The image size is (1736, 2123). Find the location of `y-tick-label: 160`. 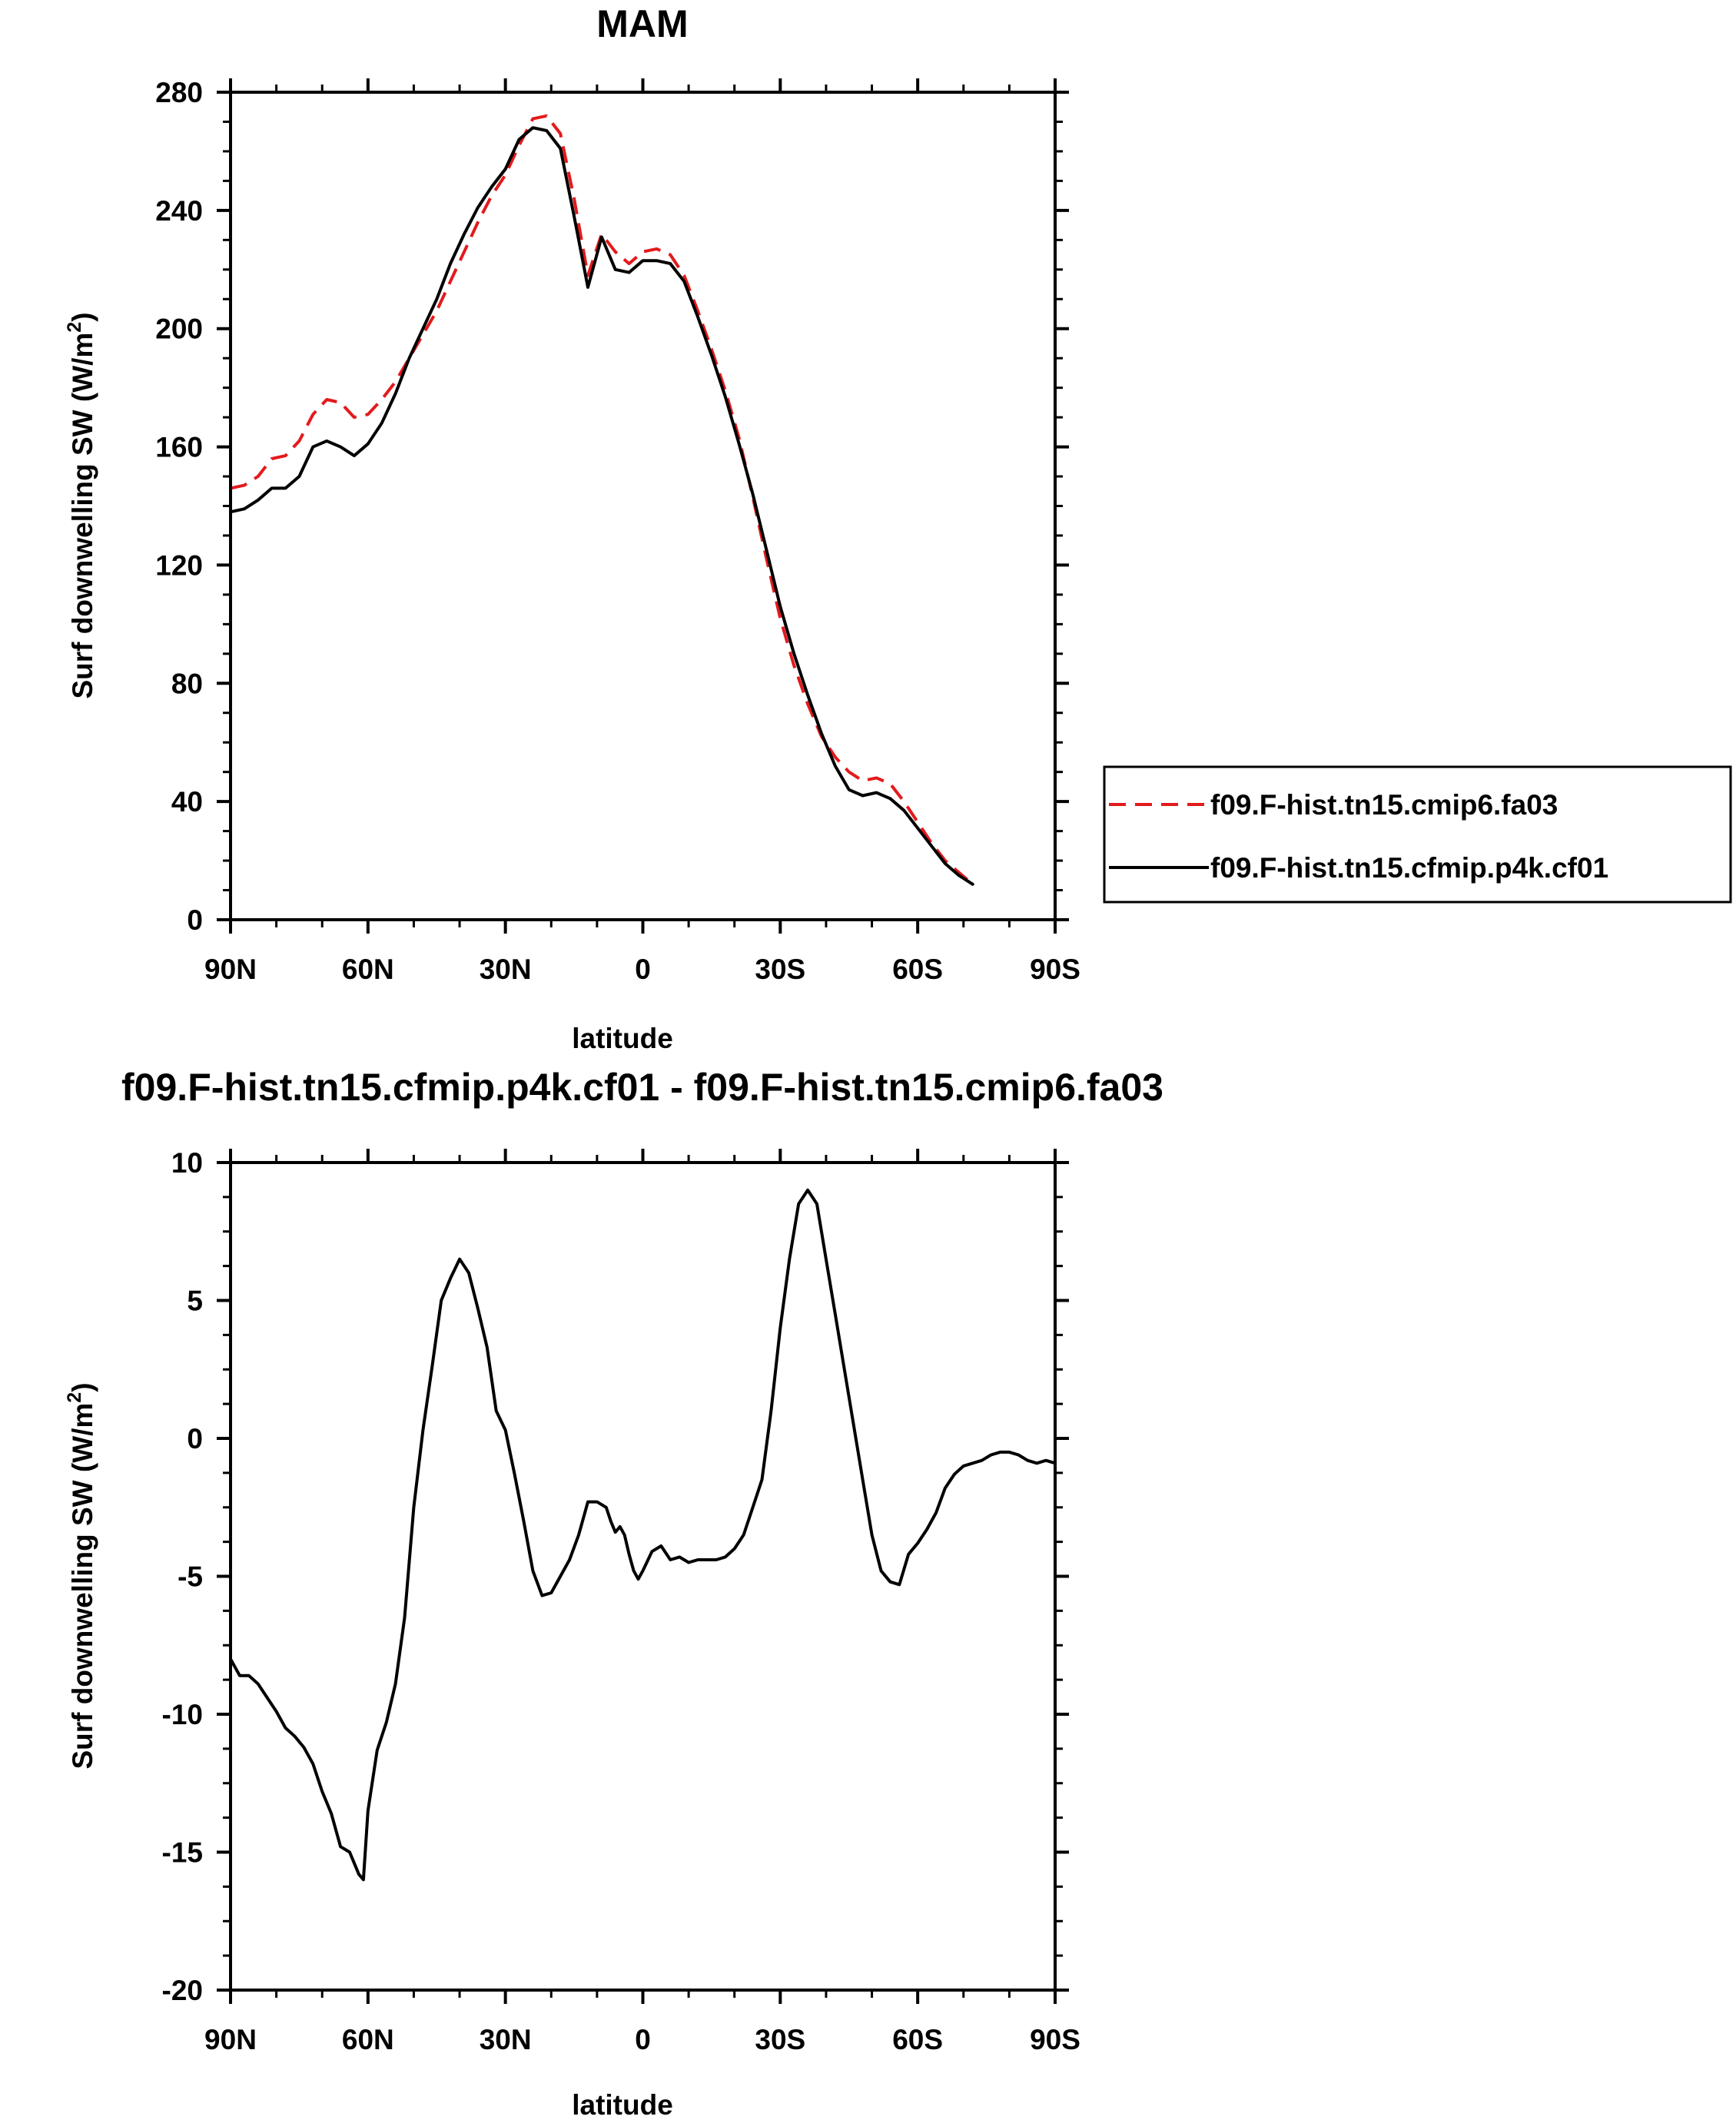

y-tick-label: 160 is located at coordinates (179, 447).